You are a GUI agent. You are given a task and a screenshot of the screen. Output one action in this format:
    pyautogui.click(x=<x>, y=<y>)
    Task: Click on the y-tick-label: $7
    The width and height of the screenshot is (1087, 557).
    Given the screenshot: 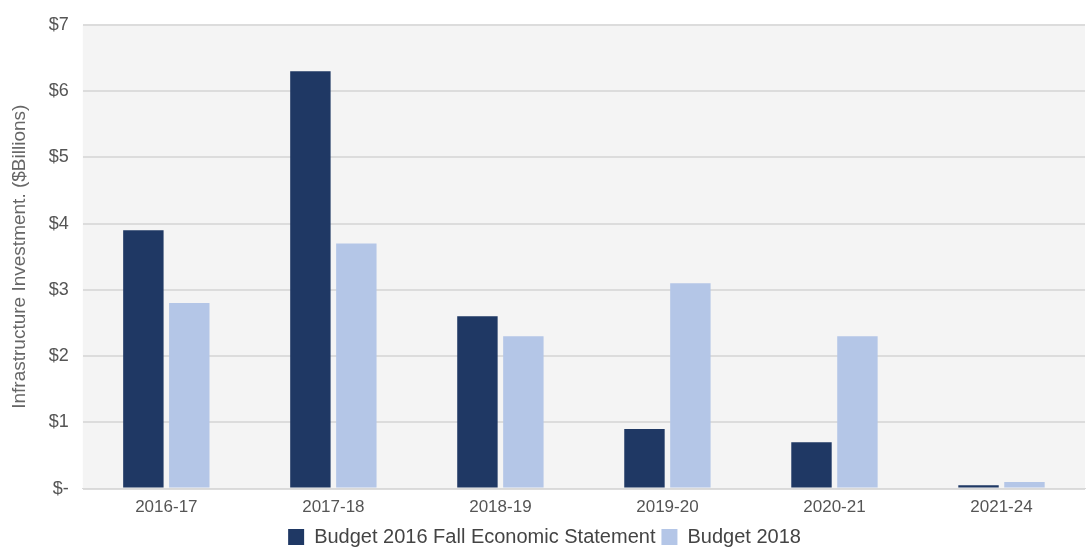 What is the action you would take?
    pyautogui.click(x=58, y=23)
    